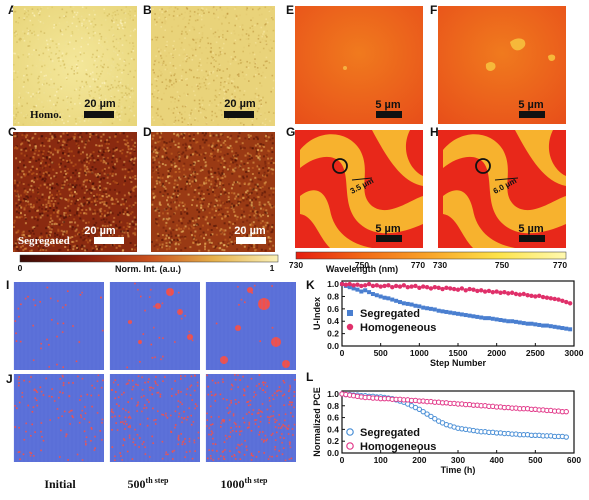  What do you see at coordinates (362, 179) in the screenshot?
I see `measure-line-g` at bounding box center [362, 179].